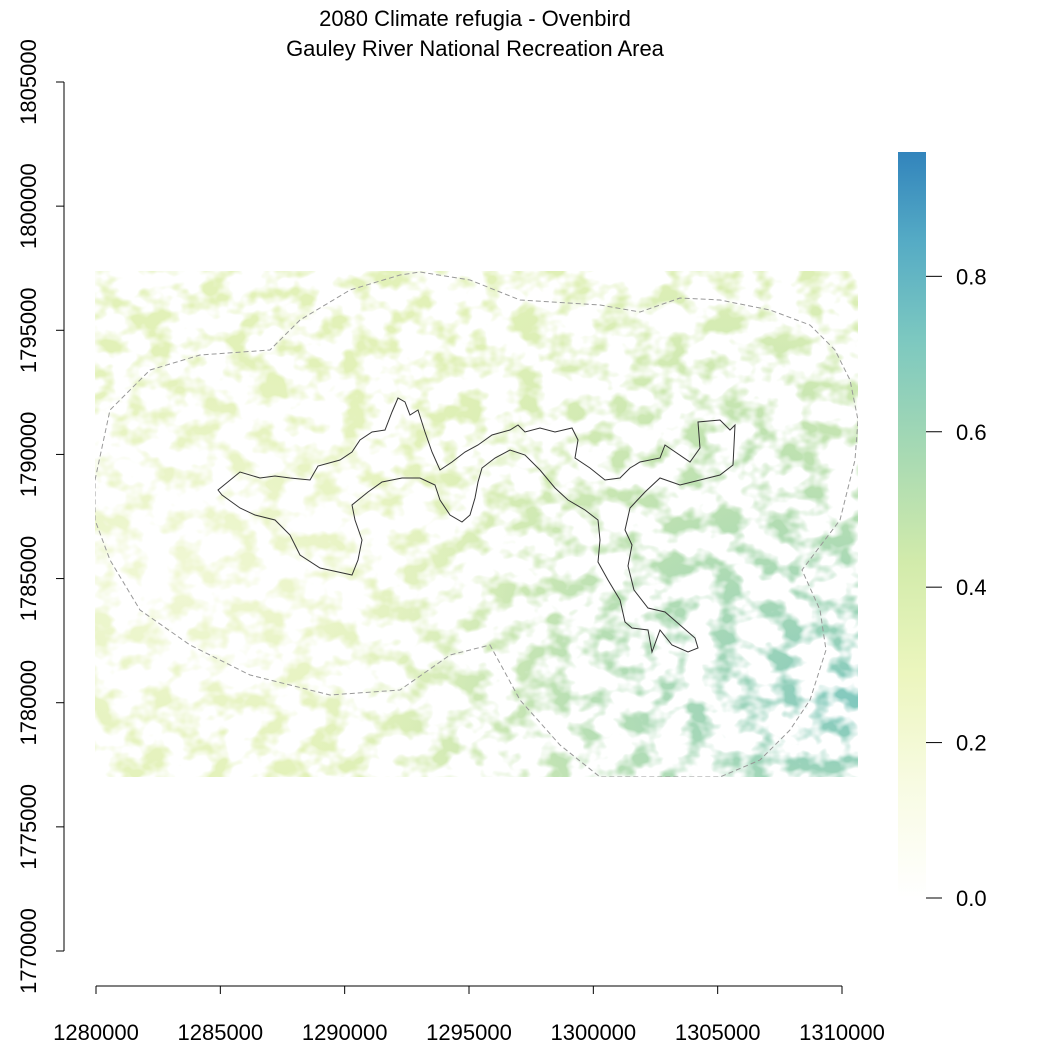 This screenshot has width=1050, height=1050. I want to click on legend-tick-label: 0.2, so click(971, 743).